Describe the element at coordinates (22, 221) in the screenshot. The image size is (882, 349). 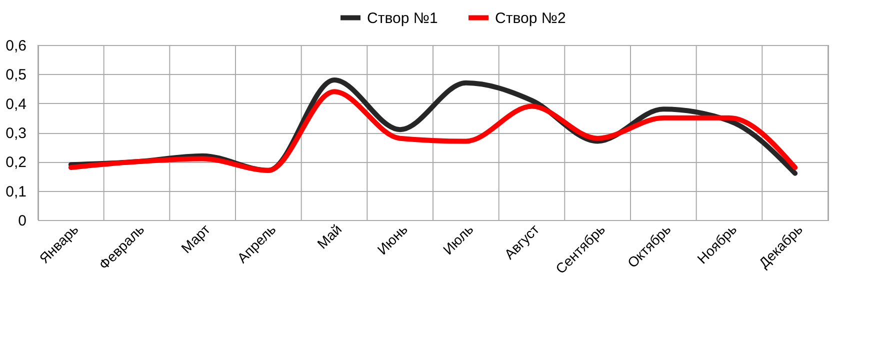
I see `y-tick-label: 0` at that location.